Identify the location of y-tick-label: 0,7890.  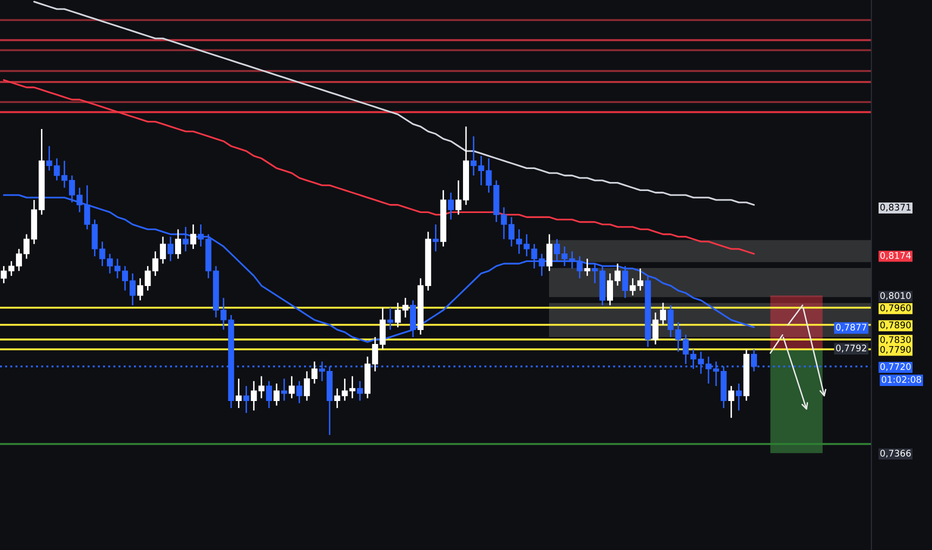
(895, 326).